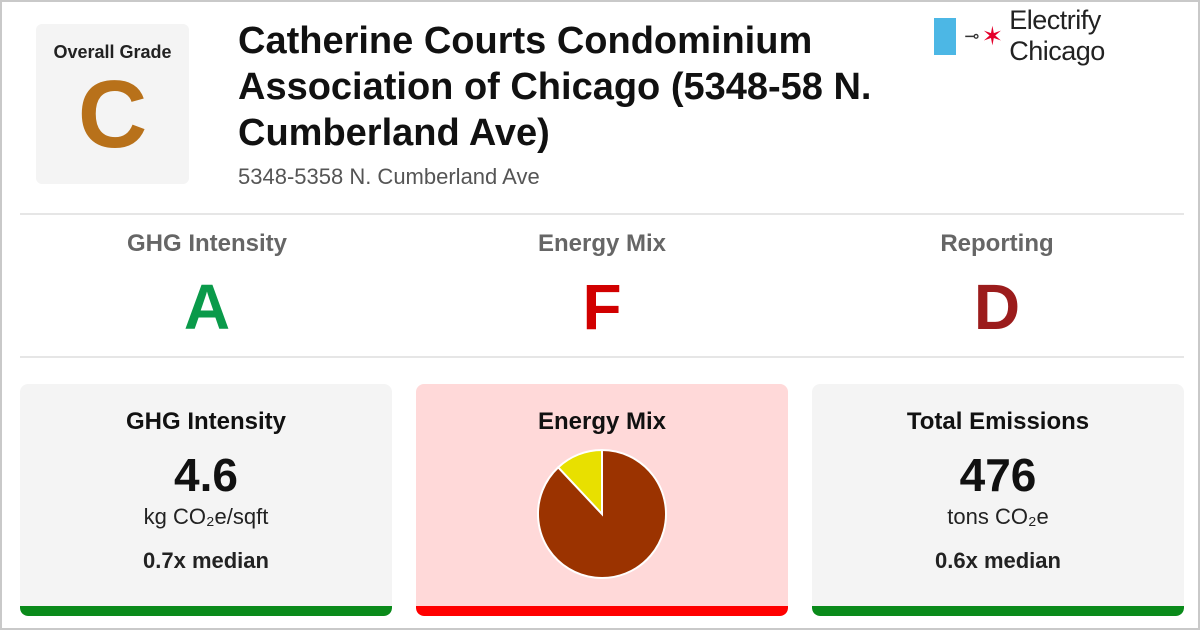 This screenshot has width=1200, height=630. I want to click on flag-stripe-icon, so click(945, 36).